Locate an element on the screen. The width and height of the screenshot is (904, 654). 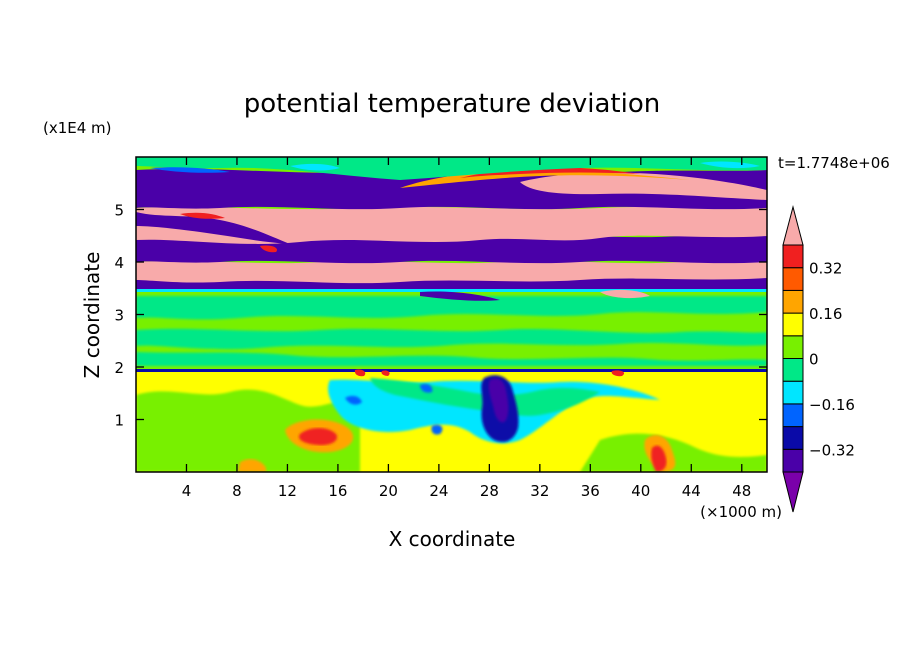
pink-layer-accent is located at coordinates (625, 294).